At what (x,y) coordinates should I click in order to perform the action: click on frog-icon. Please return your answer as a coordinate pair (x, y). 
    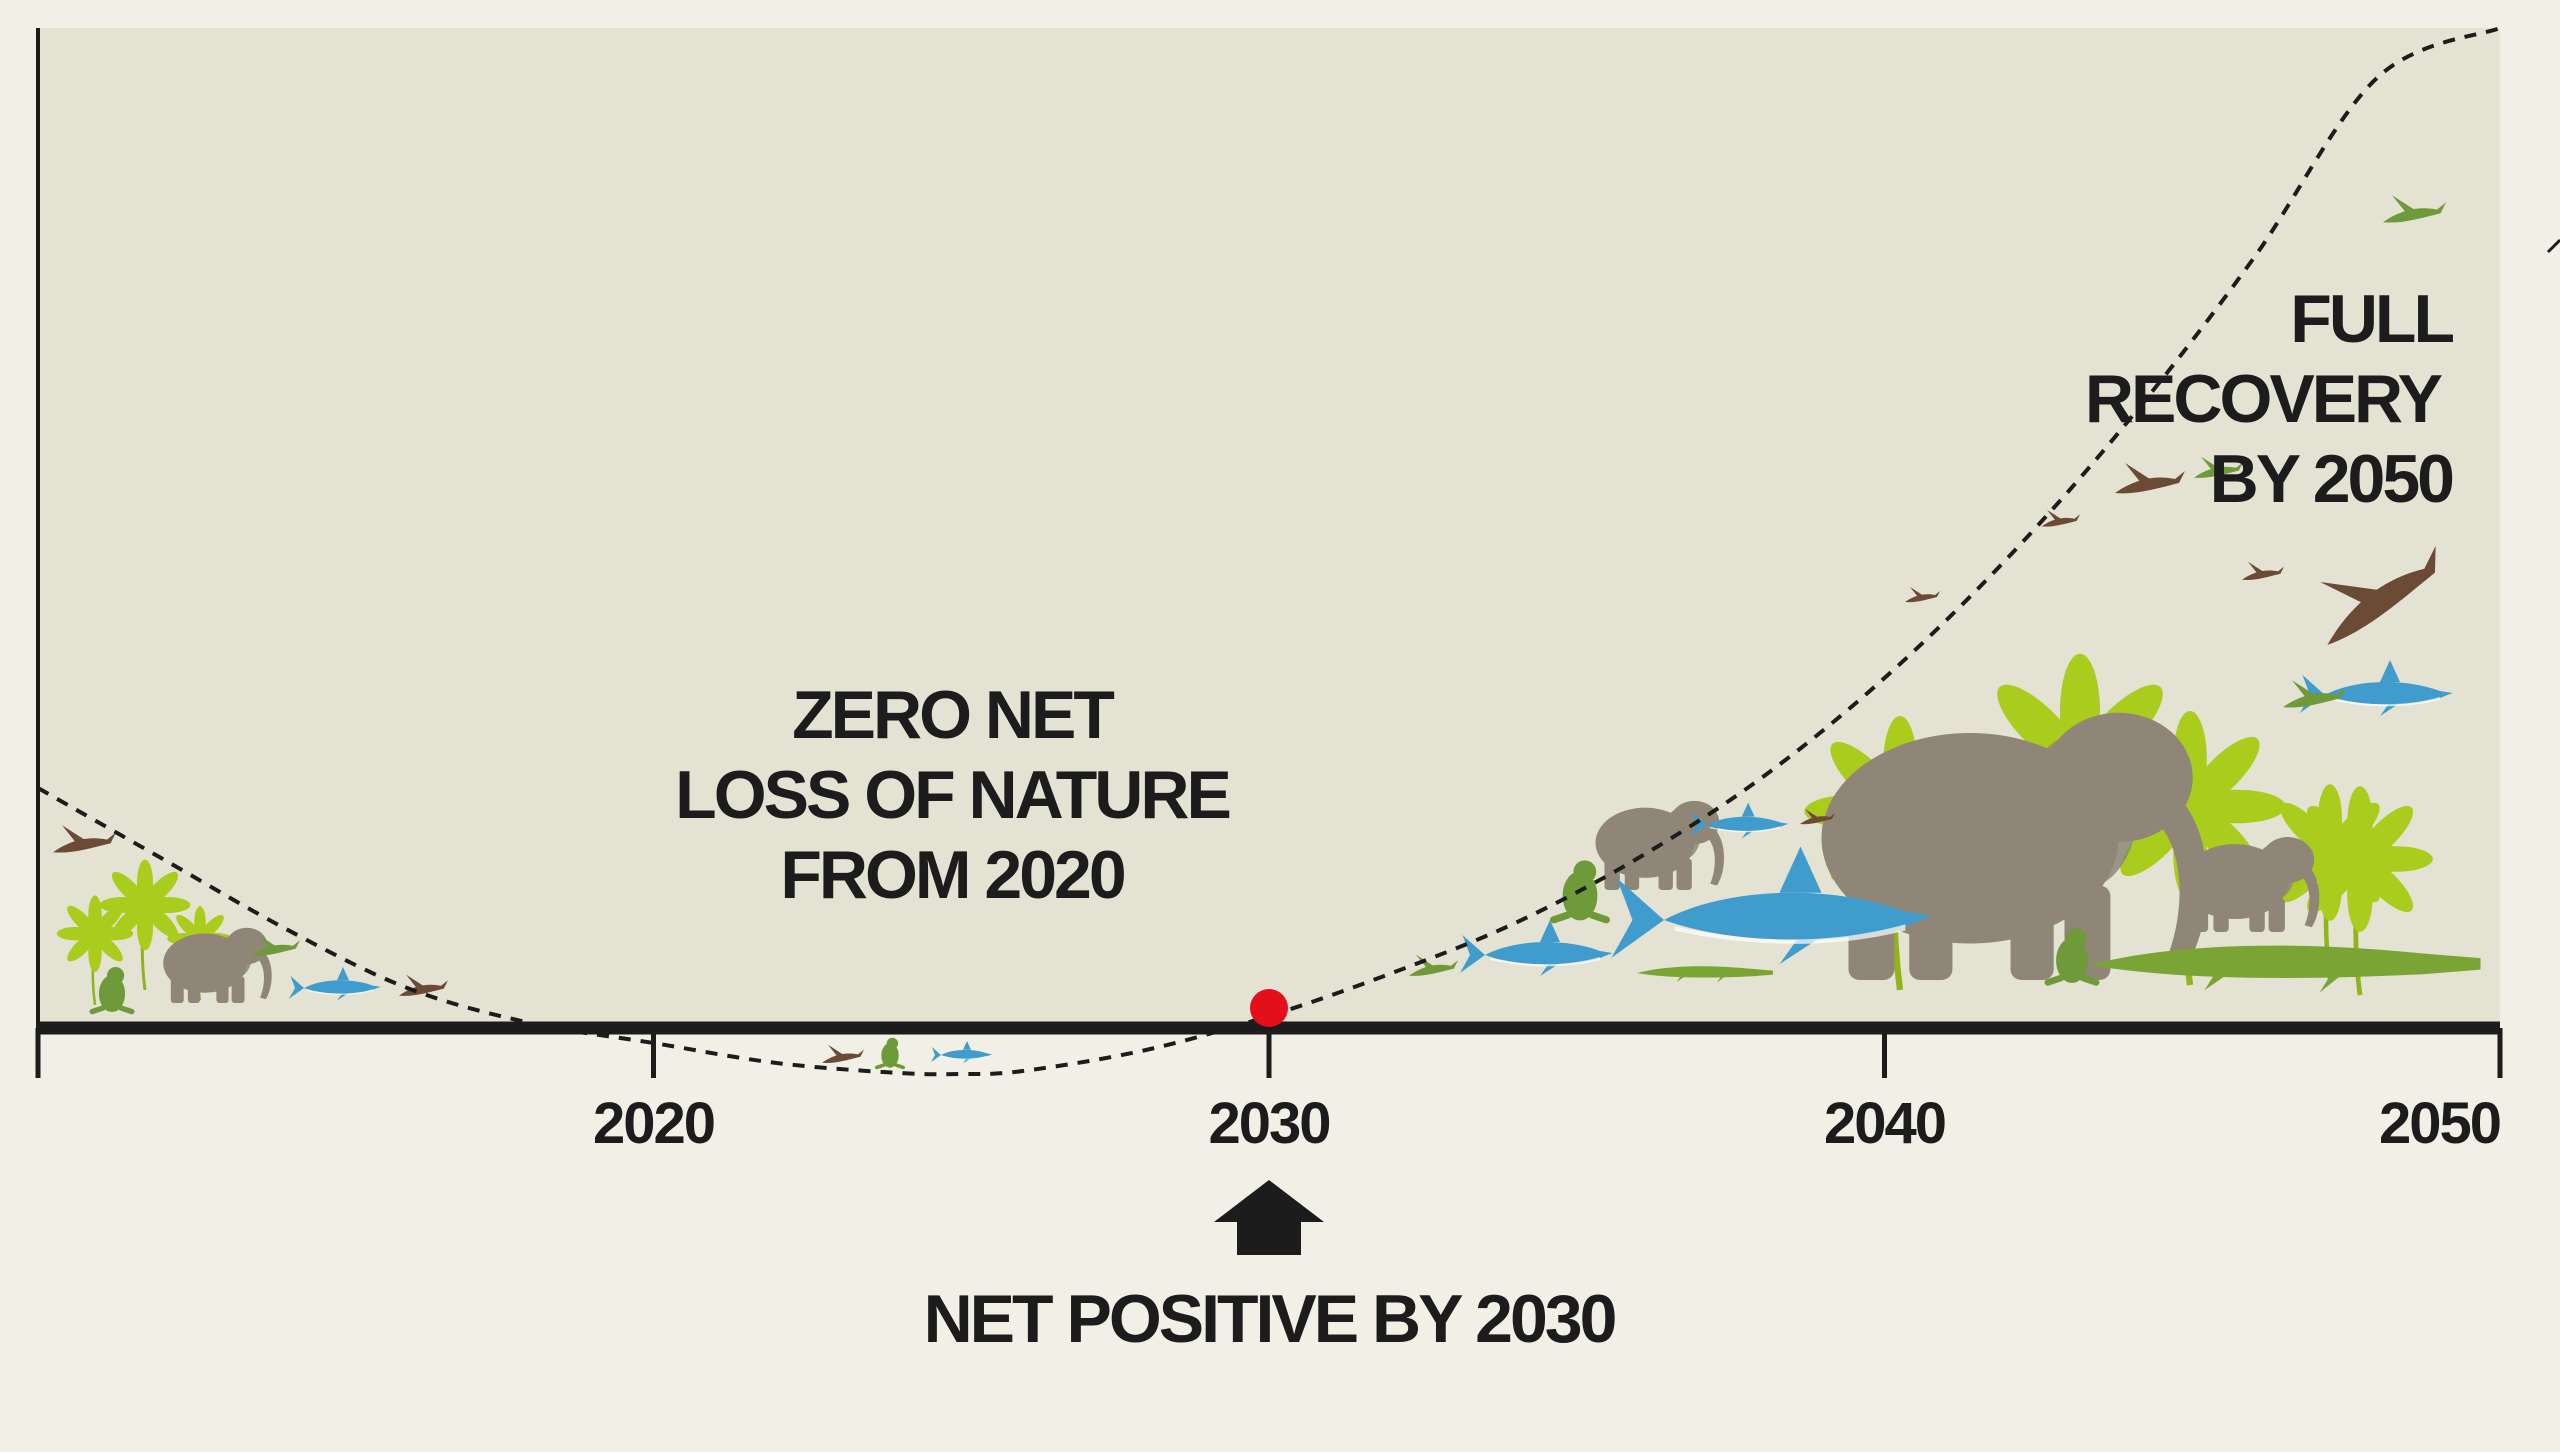
    Looking at the image, I should click on (890, 1053).